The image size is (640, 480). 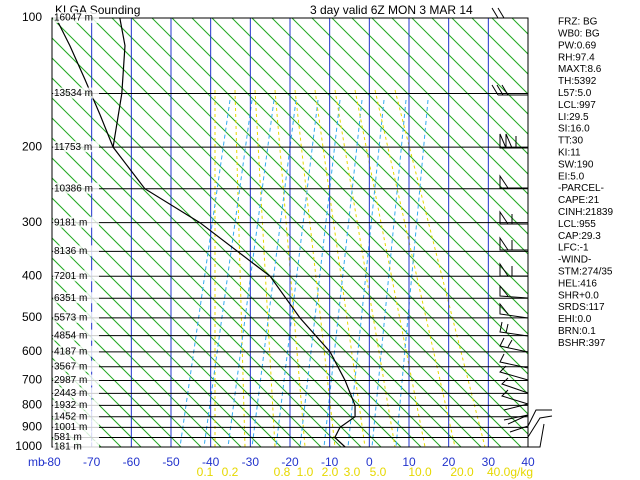 I want to click on sounding-line, so click(x=119, y=82).